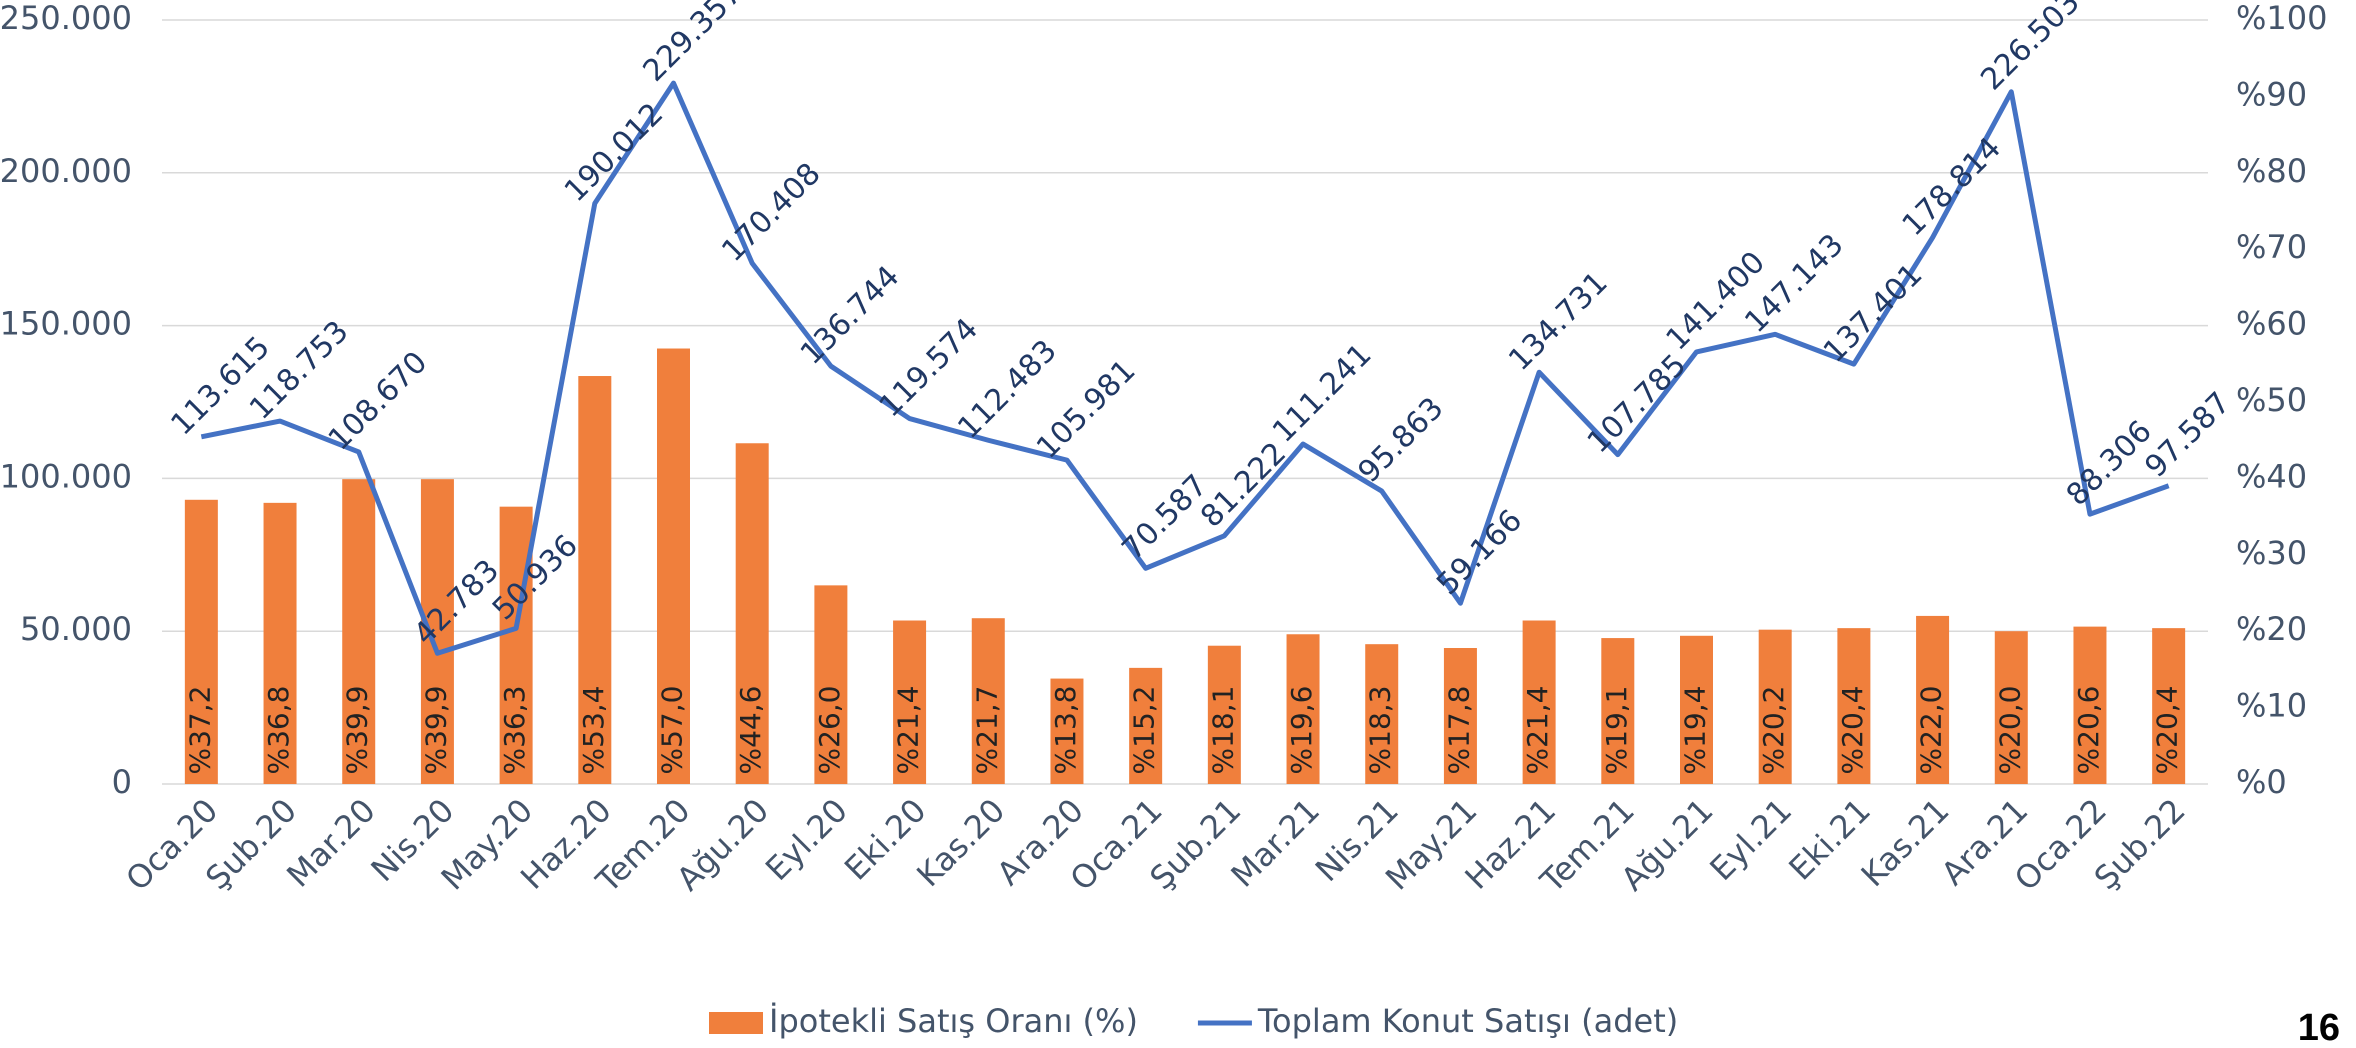 This screenshot has height=1048, width=2356. Describe the element at coordinates (1322, 393) in the screenshot. I see `line-label: 111.241` at that location.